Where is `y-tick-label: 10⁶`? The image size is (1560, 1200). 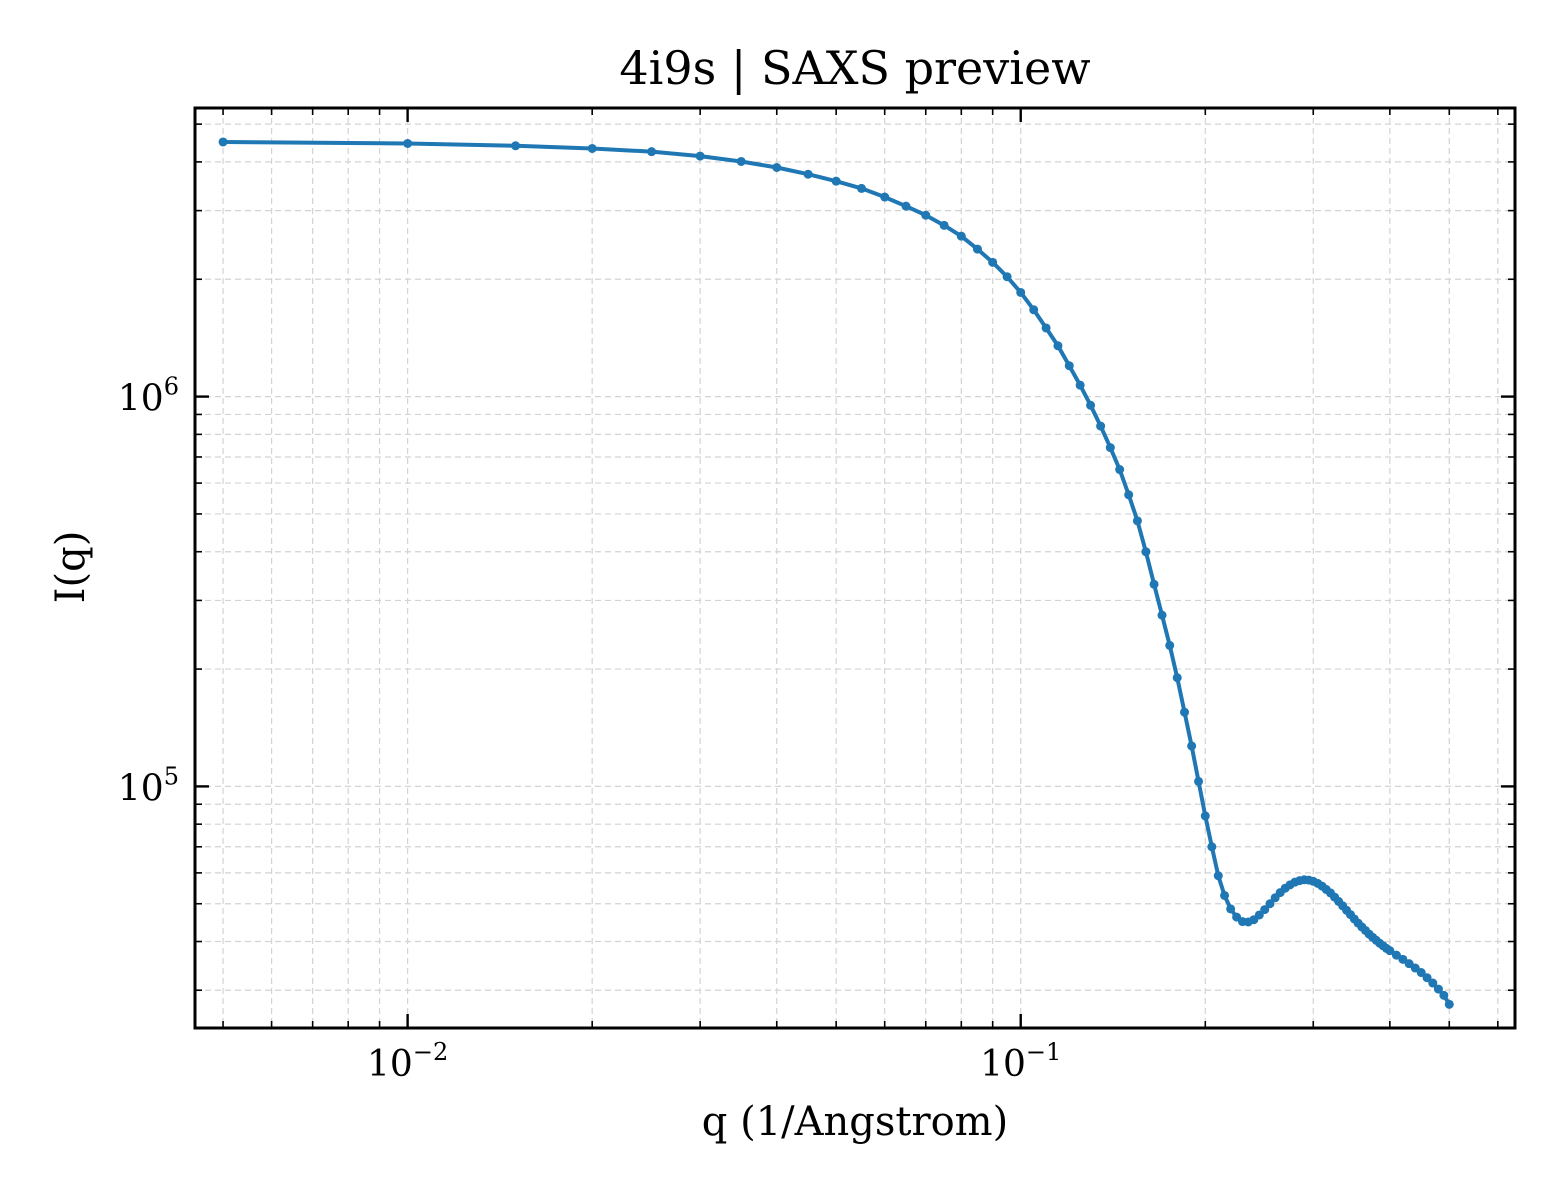 y-tick-label: 10⁶ is located at coordinates (148, 396).